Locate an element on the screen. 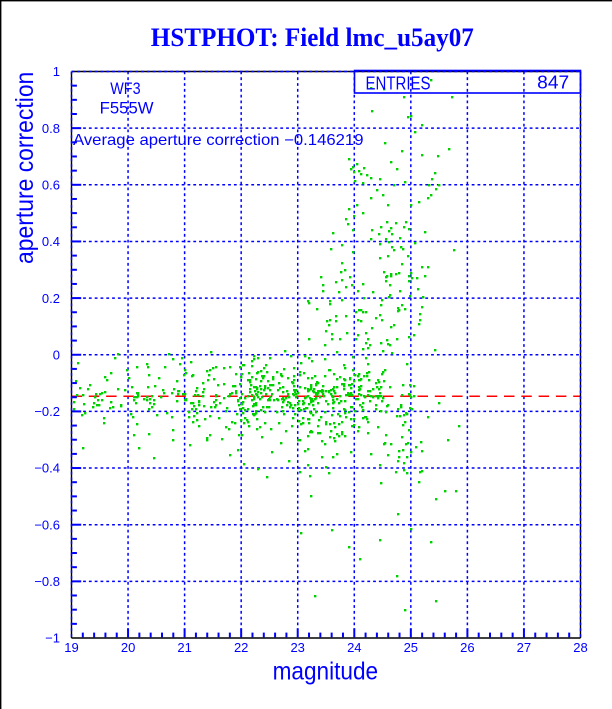  svg-text: 22 is located at coordinates (241, 647).